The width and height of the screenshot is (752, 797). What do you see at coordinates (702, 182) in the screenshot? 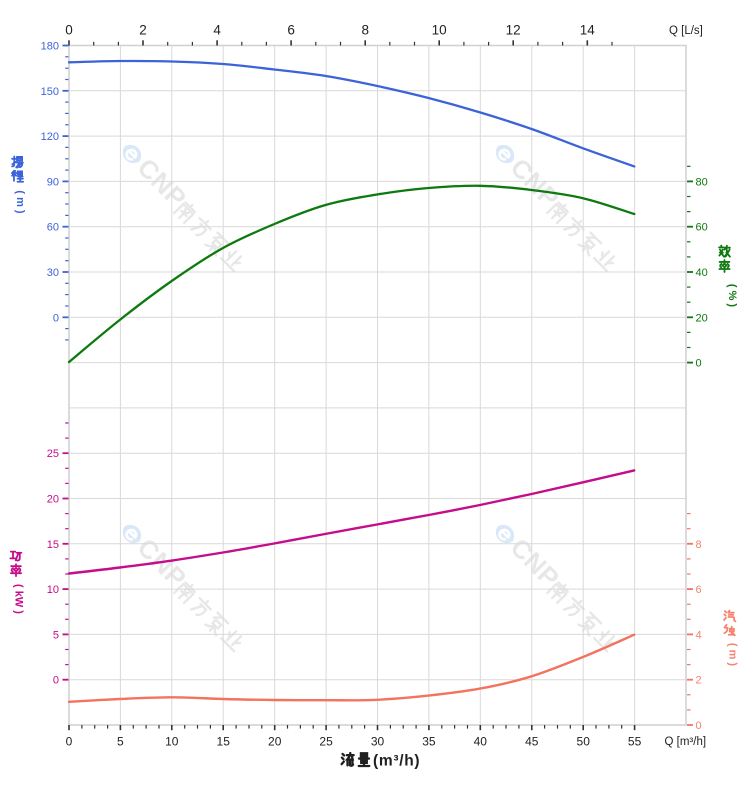
I see `svg-text: 80` at bounding box center [702, 182].